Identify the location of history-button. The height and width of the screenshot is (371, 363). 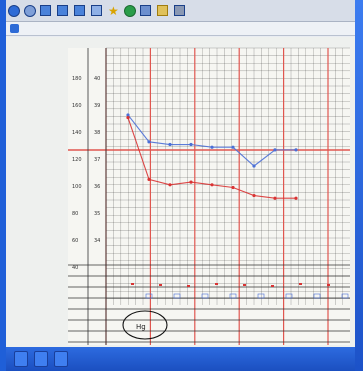
(146, 11).